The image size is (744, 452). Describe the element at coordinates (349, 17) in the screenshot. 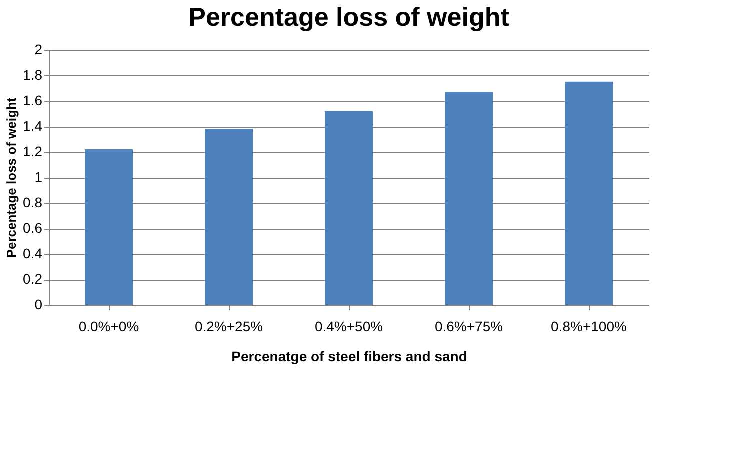

I see `chart-title: Percentage loss of weight` at that location.